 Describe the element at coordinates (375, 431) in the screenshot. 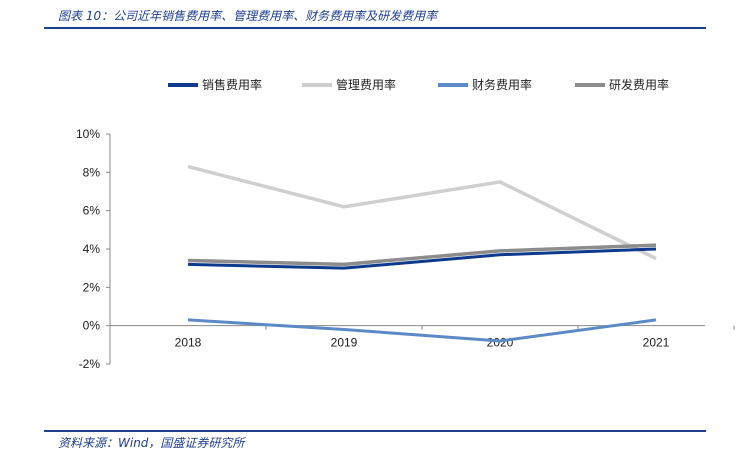

I see `footer-divider` at that location.